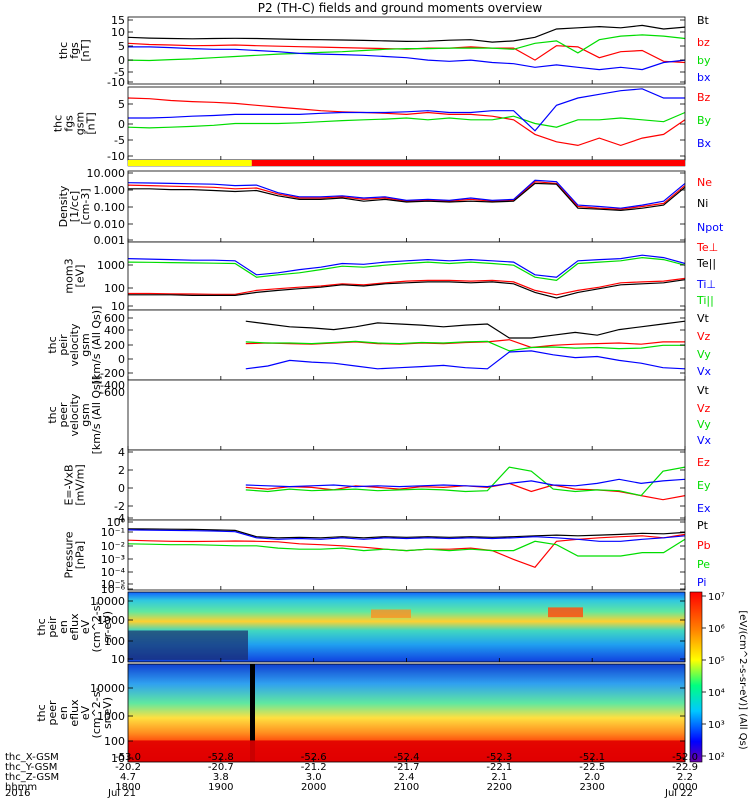 The height and width of the screenshot is (800, 750). What do you see at coordinates (406, 535) in the screenshot?
I see `series-line-pi` at bounding box center [406, 535].